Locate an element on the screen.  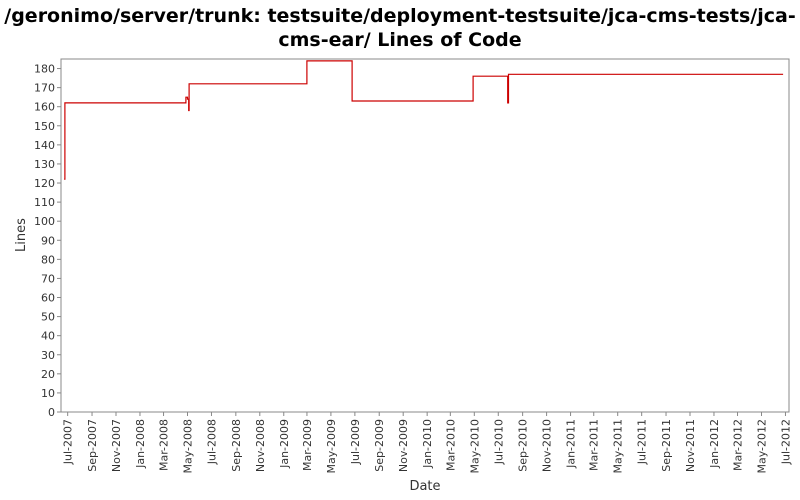
x-tick-label: Mar-2012 is located at coordinates (738, 445).